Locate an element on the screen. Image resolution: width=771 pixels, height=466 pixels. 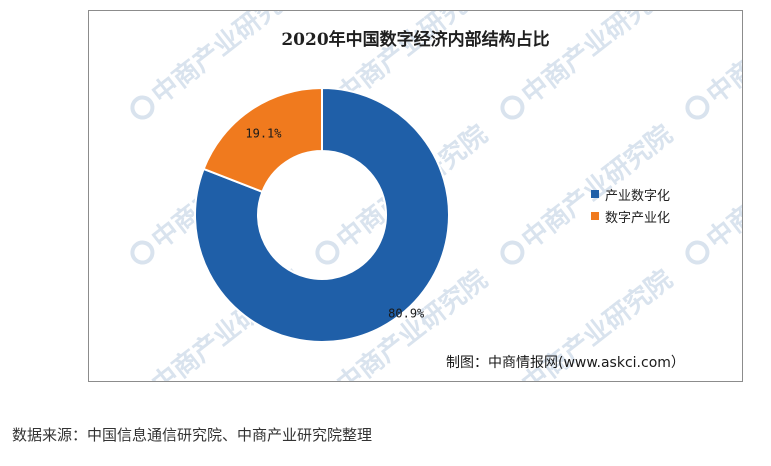
watermark: 中商产业研究院 is located at coordinates (714, 192).